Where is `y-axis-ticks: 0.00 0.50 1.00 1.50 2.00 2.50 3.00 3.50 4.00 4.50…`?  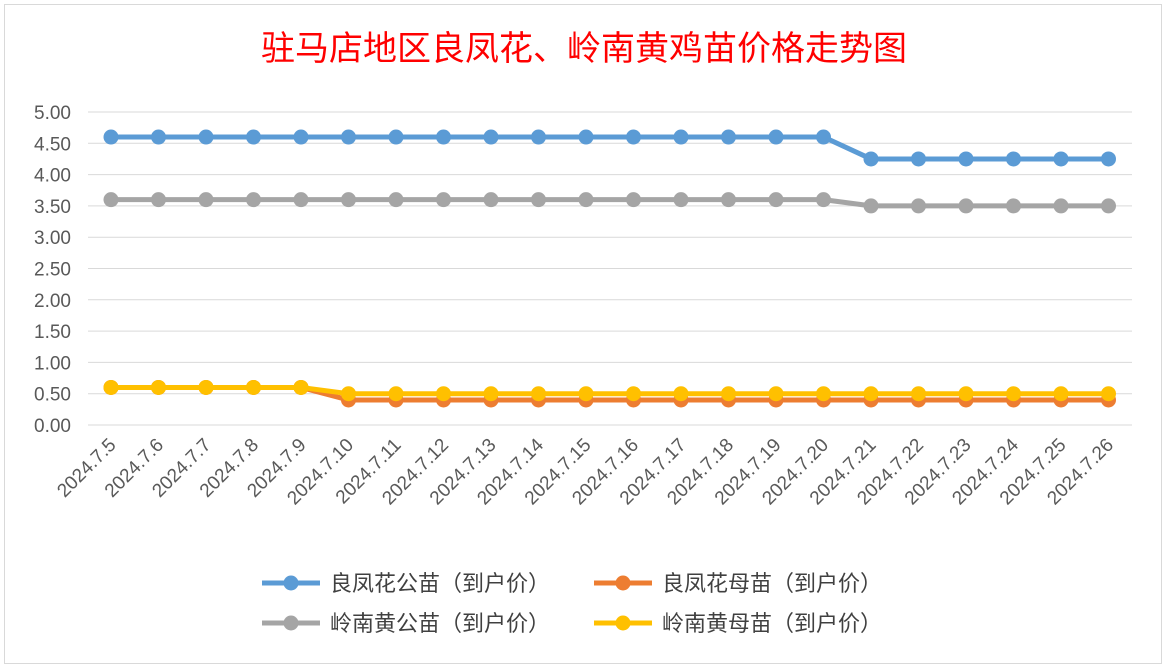
y-axis-ticks: 0.00 0.50 1.00 1.50 2.00 2.50 3.00 3.50 4.00 4.50… is located at coordinates (52, 270).